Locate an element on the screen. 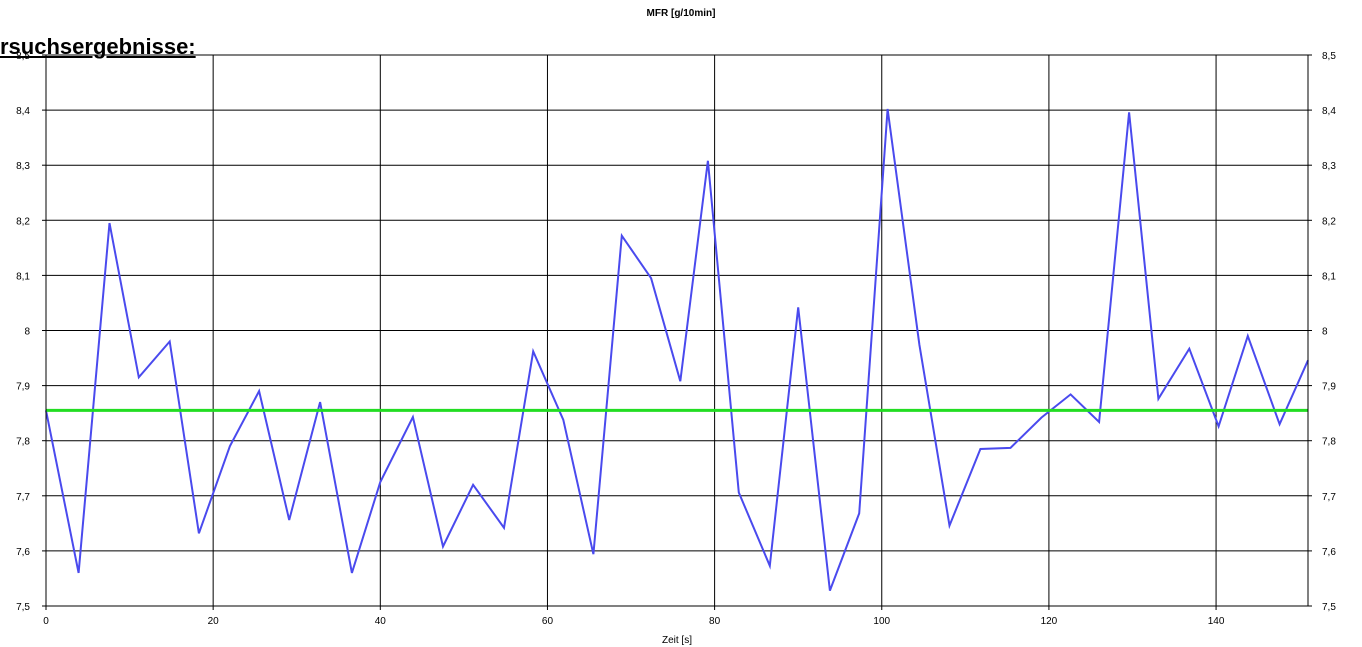 The height and width of the screenshot is (647, 1362). y-tick-label-left: 7,7 is located at coordinates (23, 497).